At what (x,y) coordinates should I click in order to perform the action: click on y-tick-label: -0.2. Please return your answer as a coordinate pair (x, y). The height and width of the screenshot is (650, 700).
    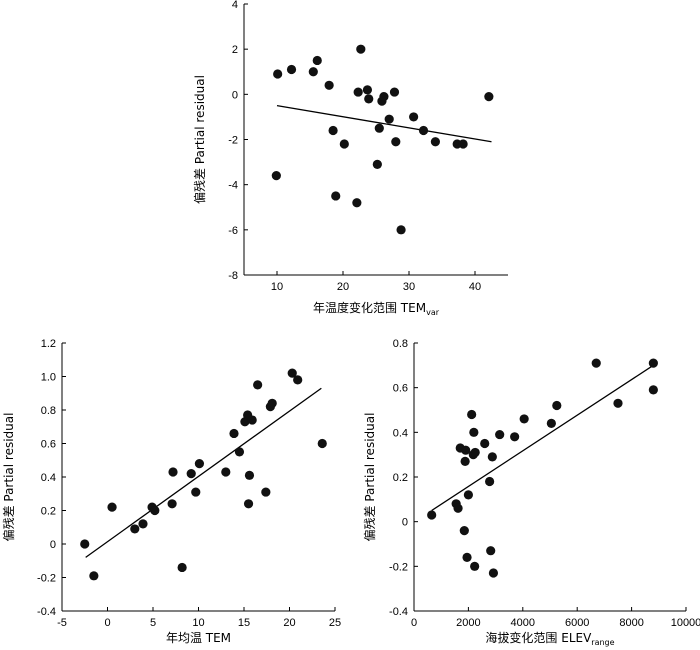
    Looking at the image, I should click on (46, 579).